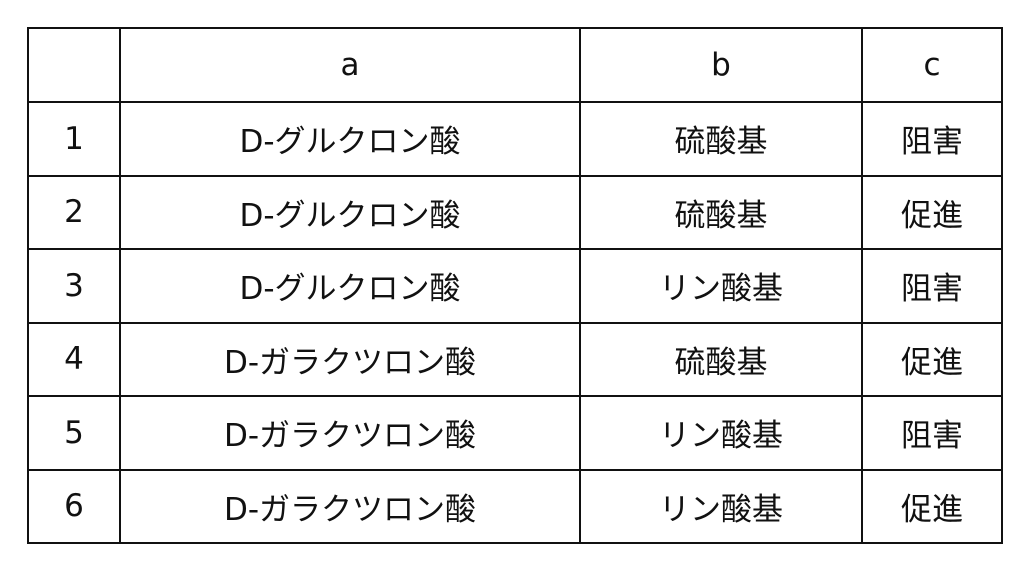 The width and height of the screenshot is (1030, 570). What do you see at coordinates (74, 139) in the screenshot?
I see `cell-number: 1` at bounding box center [74, 139].